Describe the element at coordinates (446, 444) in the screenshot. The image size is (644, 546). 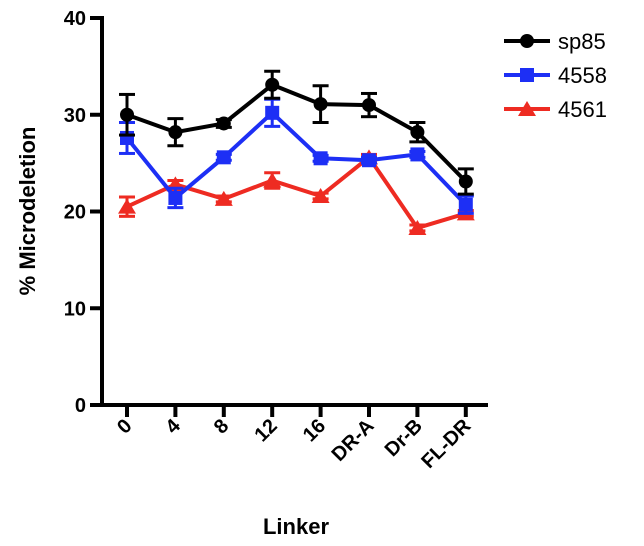
I see `x-tick-label: FL-DR` at that location.